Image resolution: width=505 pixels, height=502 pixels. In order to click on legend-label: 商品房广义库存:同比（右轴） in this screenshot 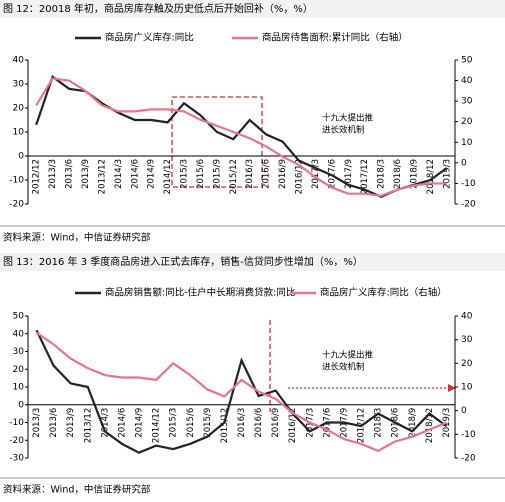, I will do `click(383, 293)`.